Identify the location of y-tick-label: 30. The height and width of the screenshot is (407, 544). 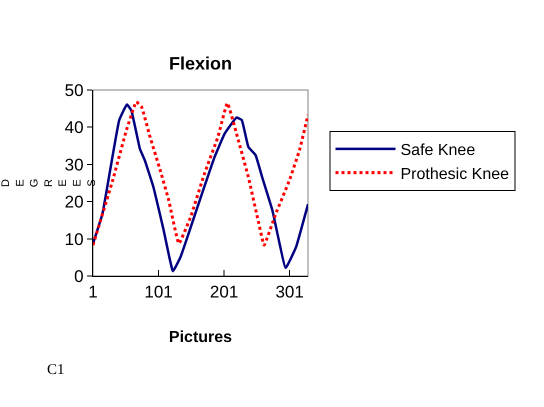
(74, 164).